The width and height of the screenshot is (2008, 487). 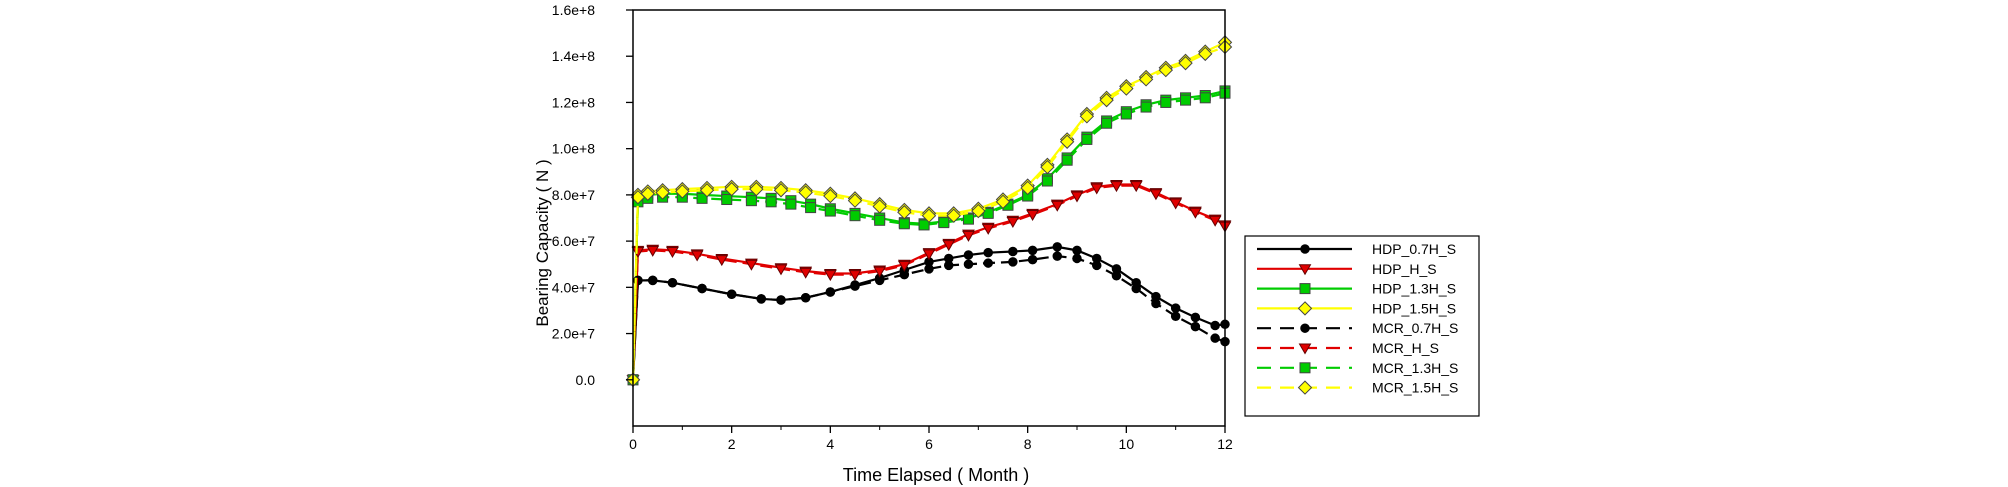 What do you see at coordinates (1415, 388) in the screenshot?
I see `legend-label: MCR_1.5H_S` at bounding box center [1415, 388].